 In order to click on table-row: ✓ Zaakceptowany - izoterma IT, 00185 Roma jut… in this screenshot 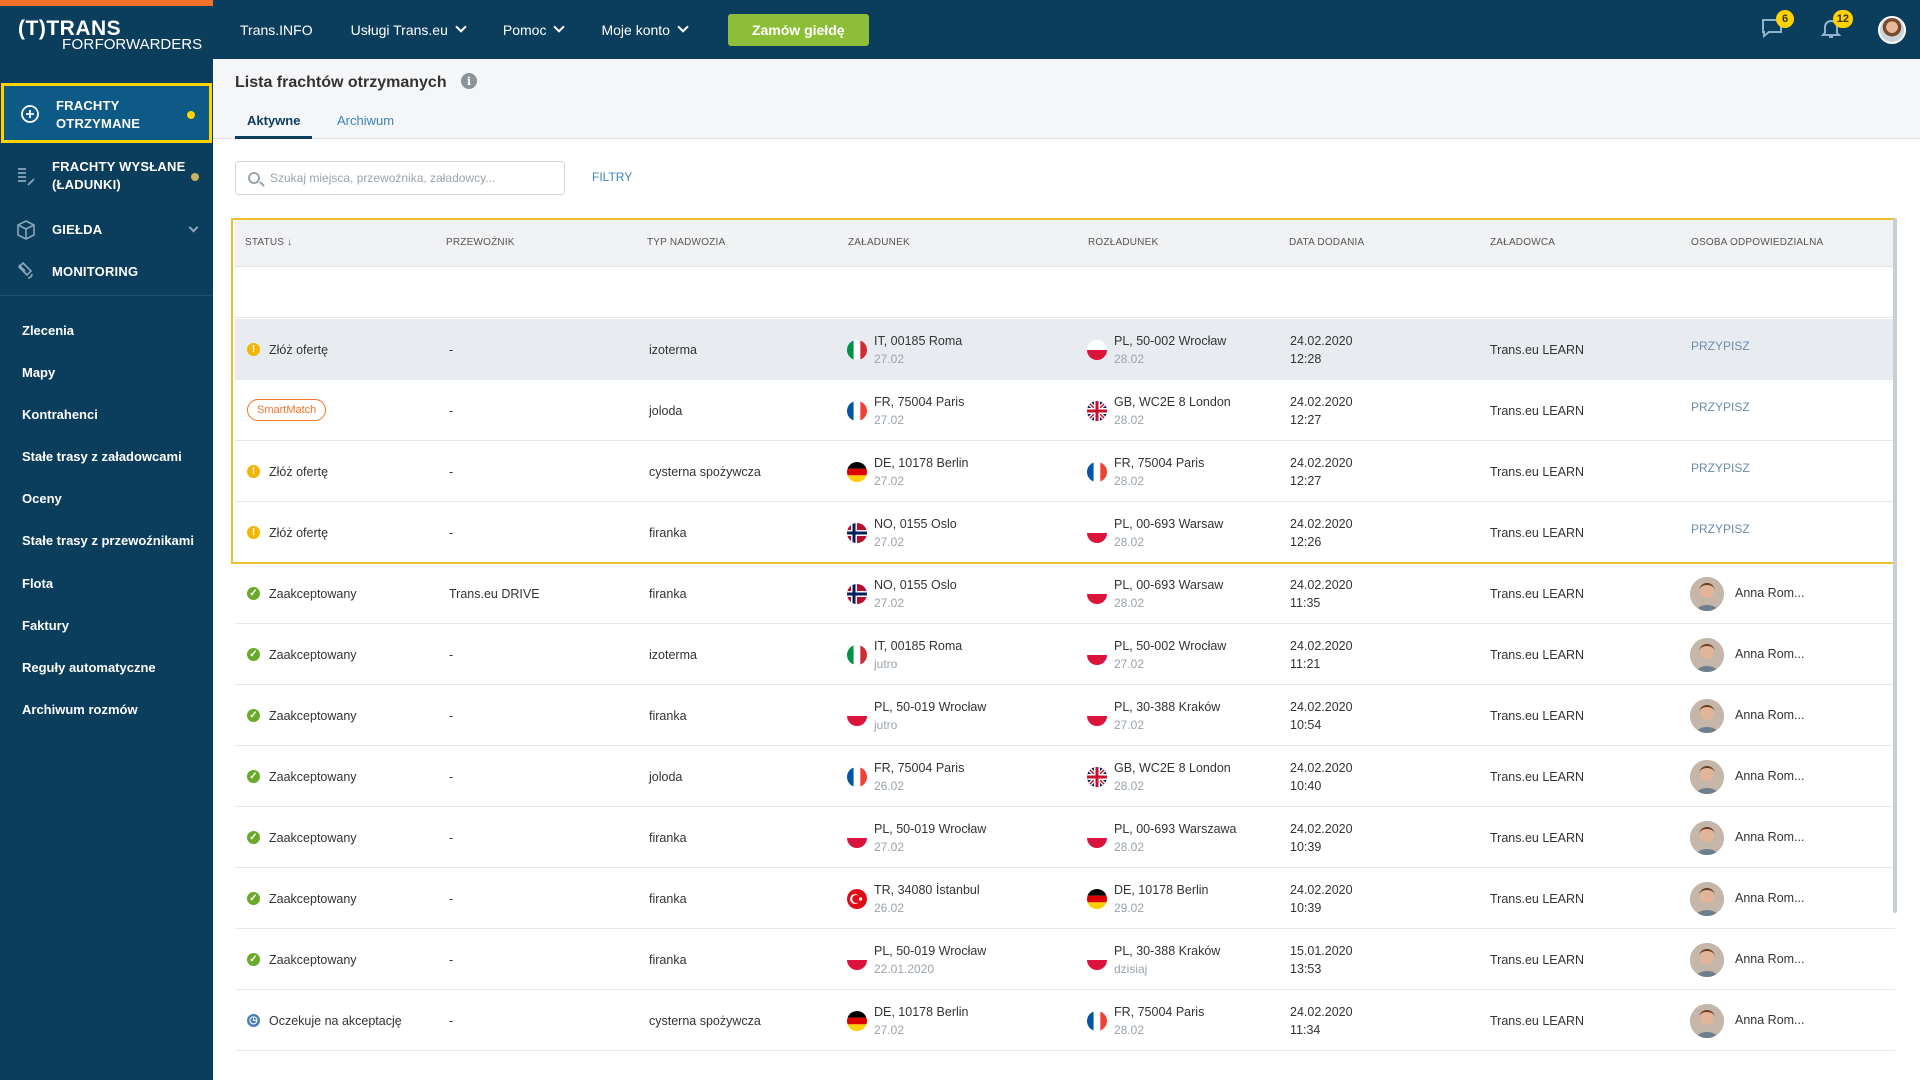, I will do `click(1065, 654)`.